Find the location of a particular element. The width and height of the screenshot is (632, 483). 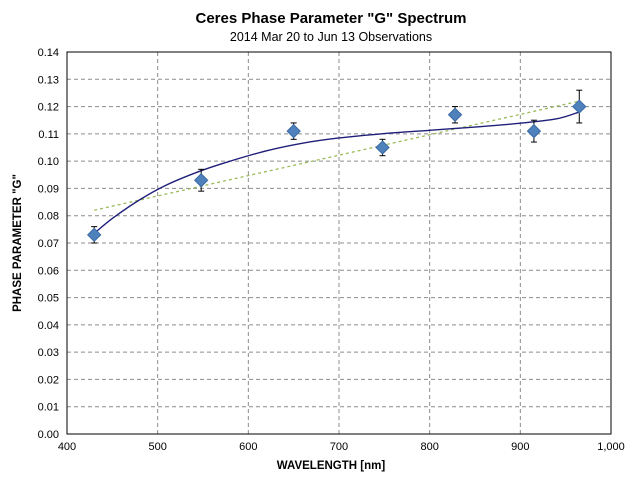

y-tick-label: 0.14 is located at coordinates (48, 53).